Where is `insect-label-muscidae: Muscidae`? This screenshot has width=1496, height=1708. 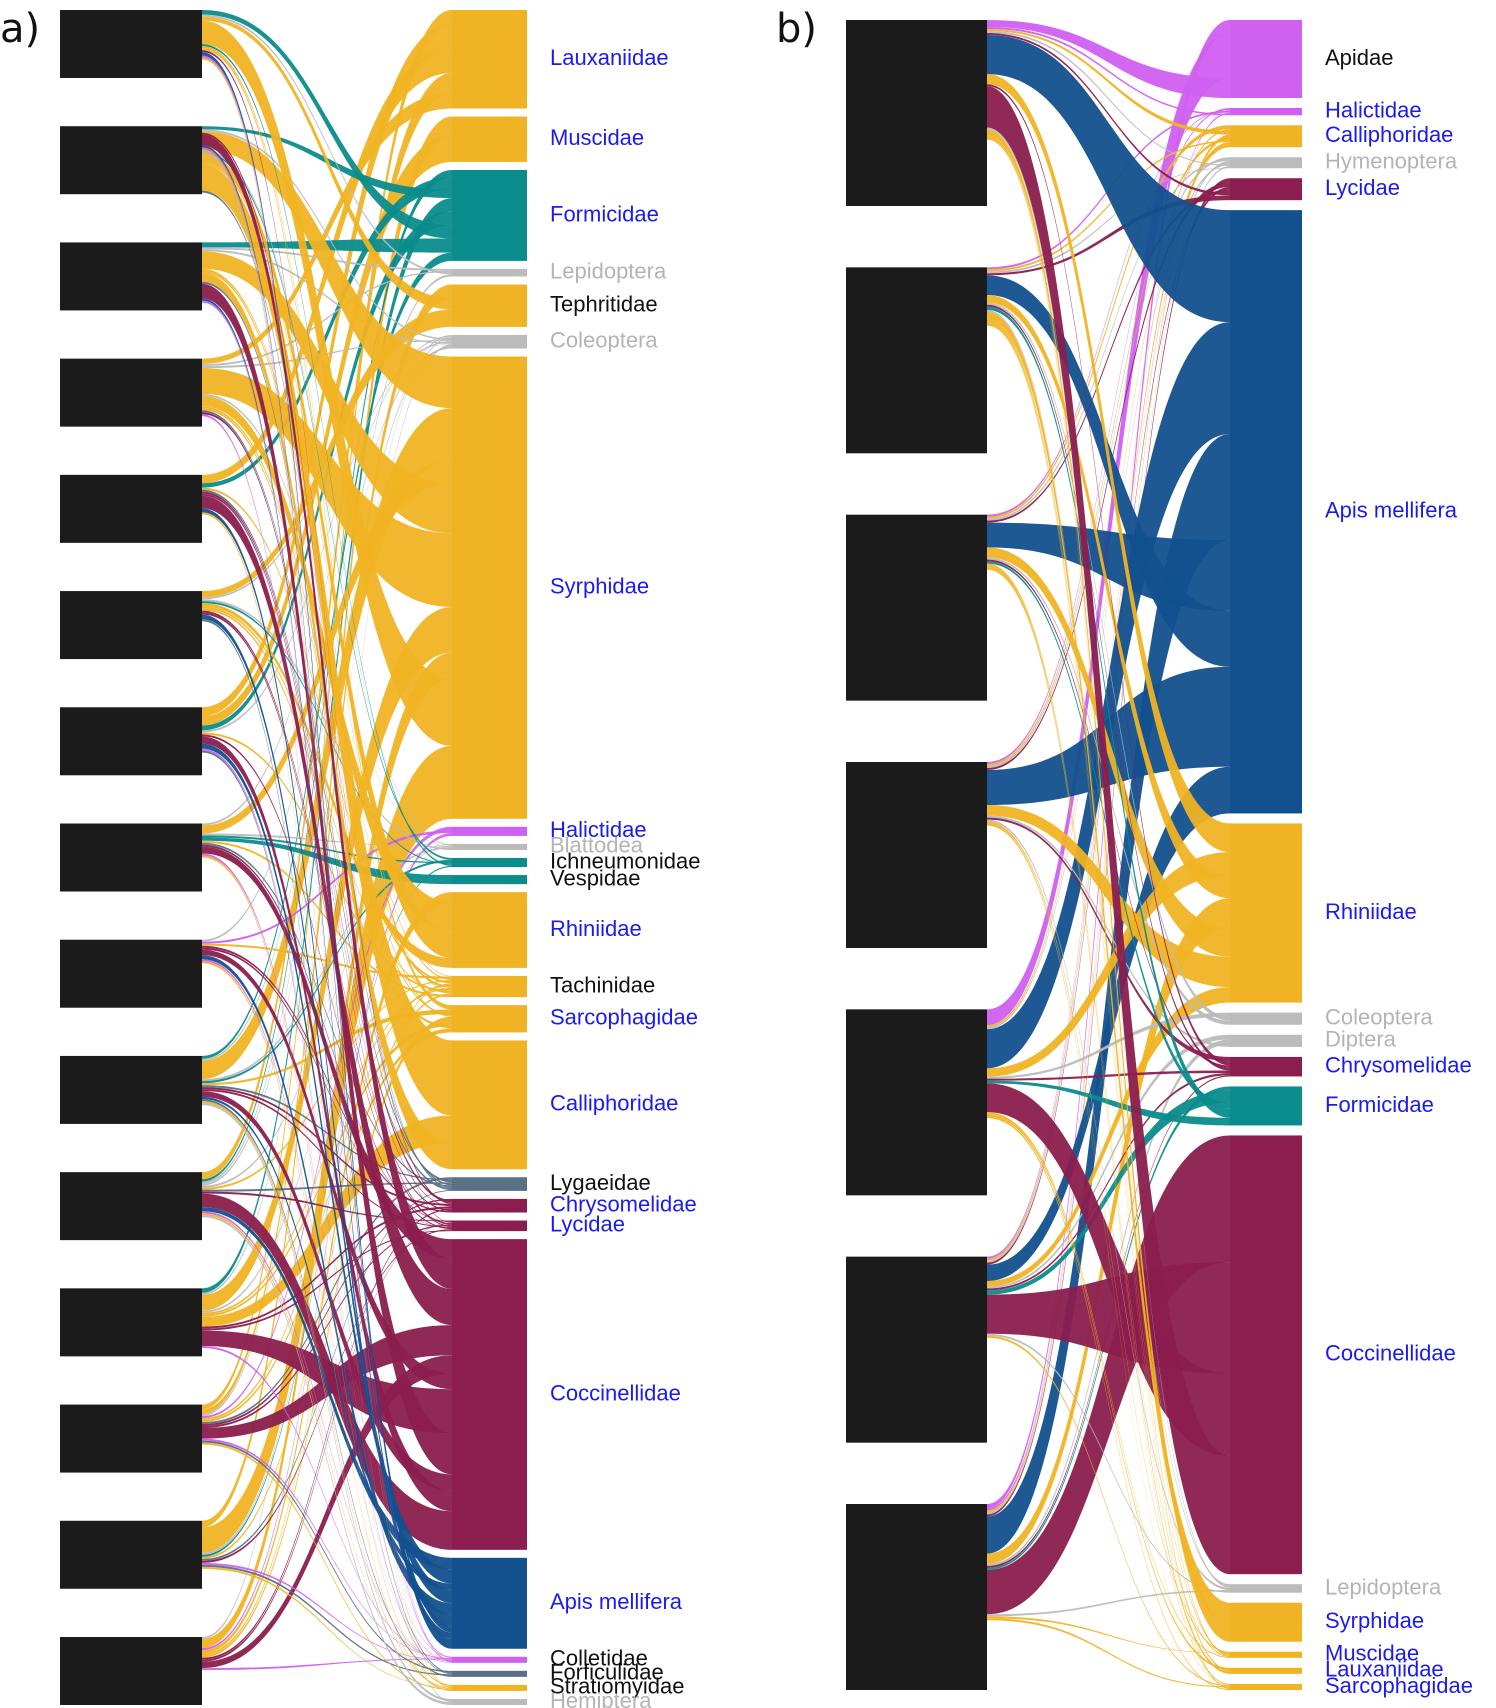
insect-label-muscidae: Muscidae is located at coordinates (1372, 1653).